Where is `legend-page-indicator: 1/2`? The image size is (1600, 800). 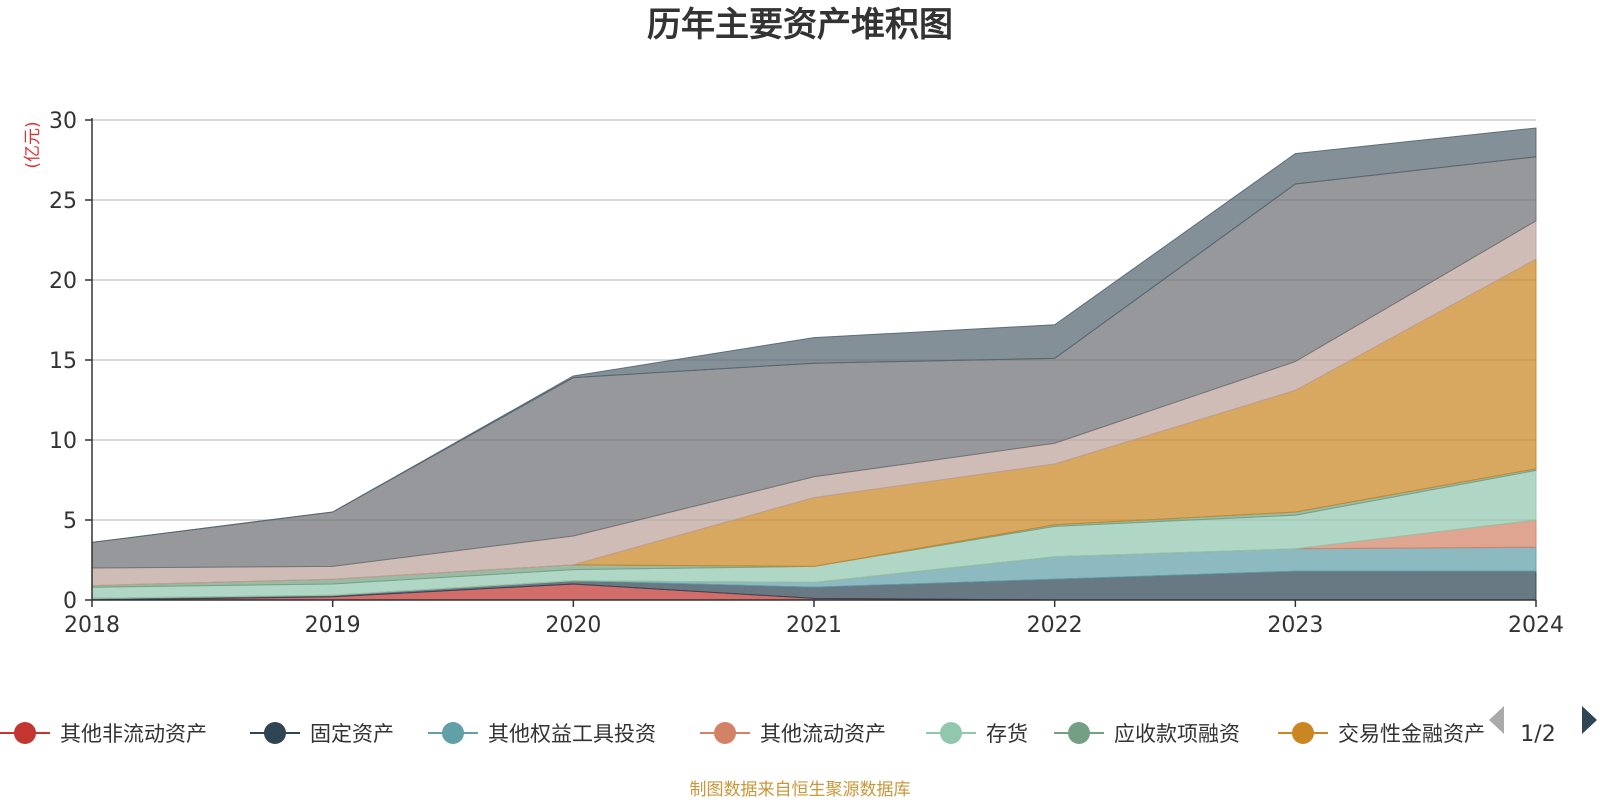
legend-page-indicator: 1/2 is located at coordinates (1537, 734).